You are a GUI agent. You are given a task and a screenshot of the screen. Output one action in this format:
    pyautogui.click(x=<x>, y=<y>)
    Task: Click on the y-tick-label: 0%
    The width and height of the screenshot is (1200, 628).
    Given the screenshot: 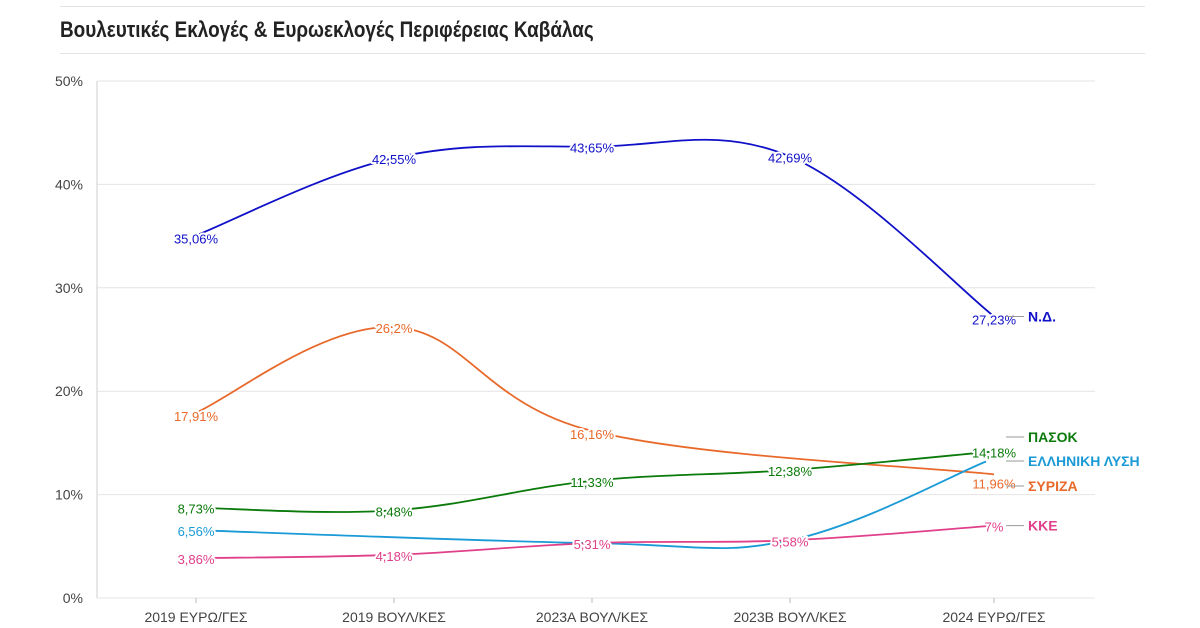 What is the action you would take?
    pyautogui.click(x=73, y=598)
    